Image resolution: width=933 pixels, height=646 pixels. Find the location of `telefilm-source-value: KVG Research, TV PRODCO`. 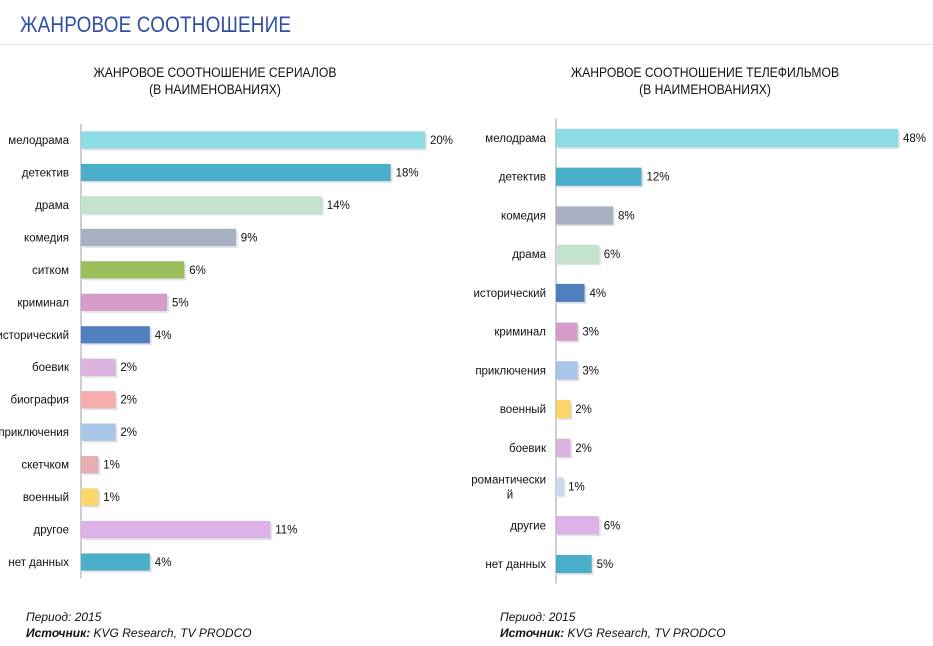

telefilm-source-value: KVG Research, TV PRODCO is located at coordinates (646, 633).